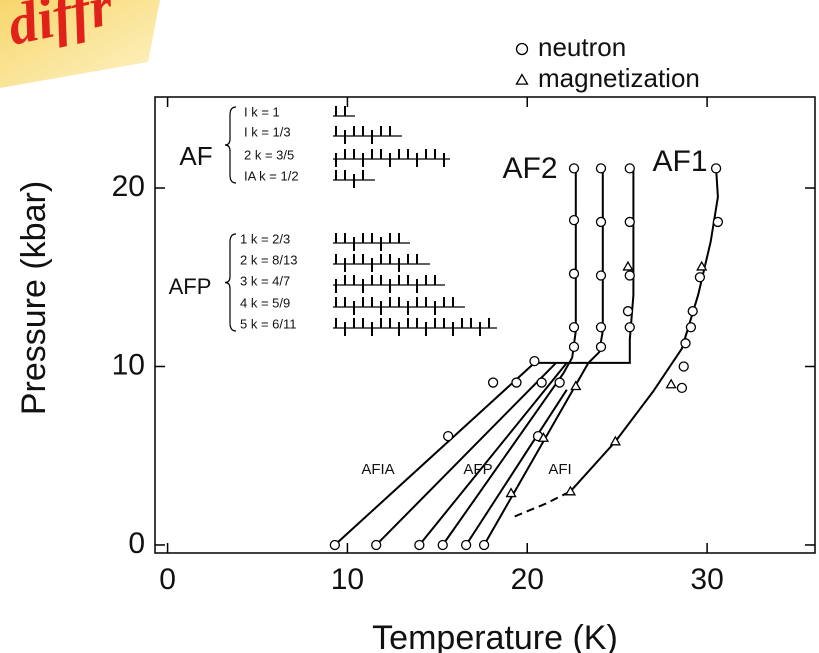 The height and width of the screenshot is (653, 819). I want to click on x-axis-label: Temperature (K), so click(495, 636).